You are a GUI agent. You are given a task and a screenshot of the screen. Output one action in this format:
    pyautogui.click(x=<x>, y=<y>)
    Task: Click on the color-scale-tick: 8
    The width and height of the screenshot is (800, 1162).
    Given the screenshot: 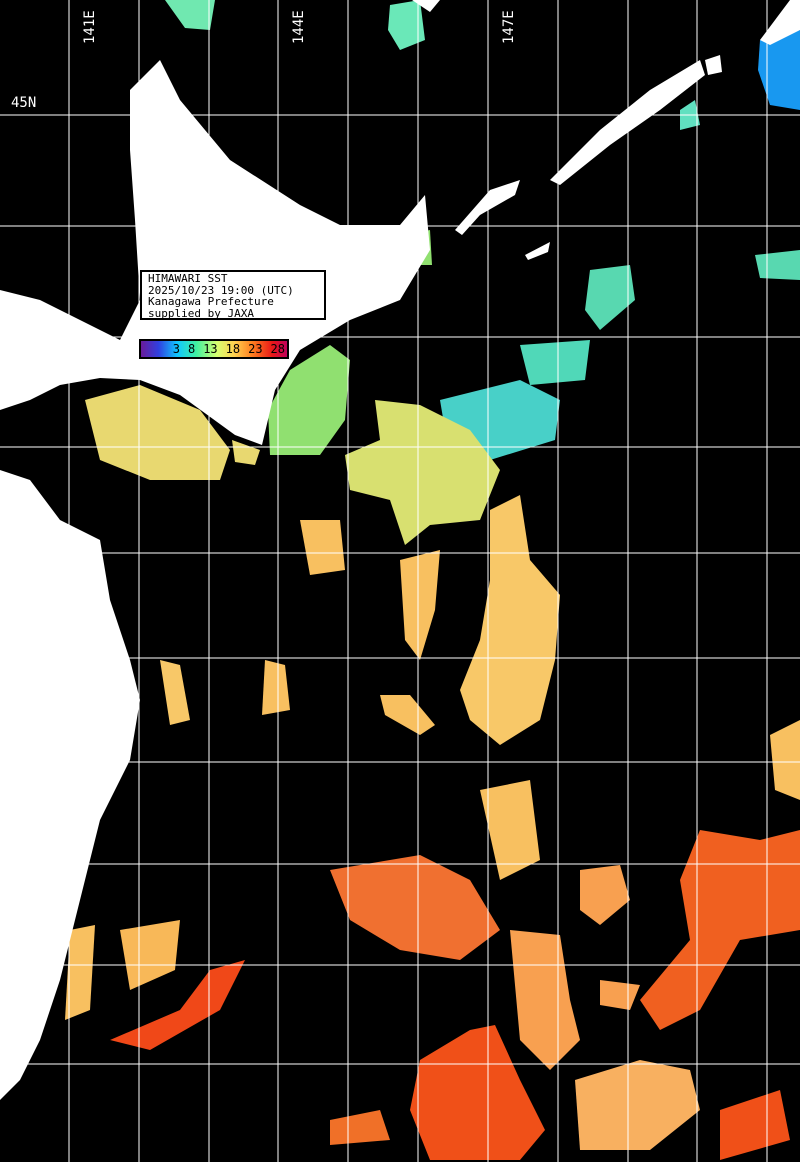 What is the action you would take?
    pyautogui.click(x=191, y=349)
    